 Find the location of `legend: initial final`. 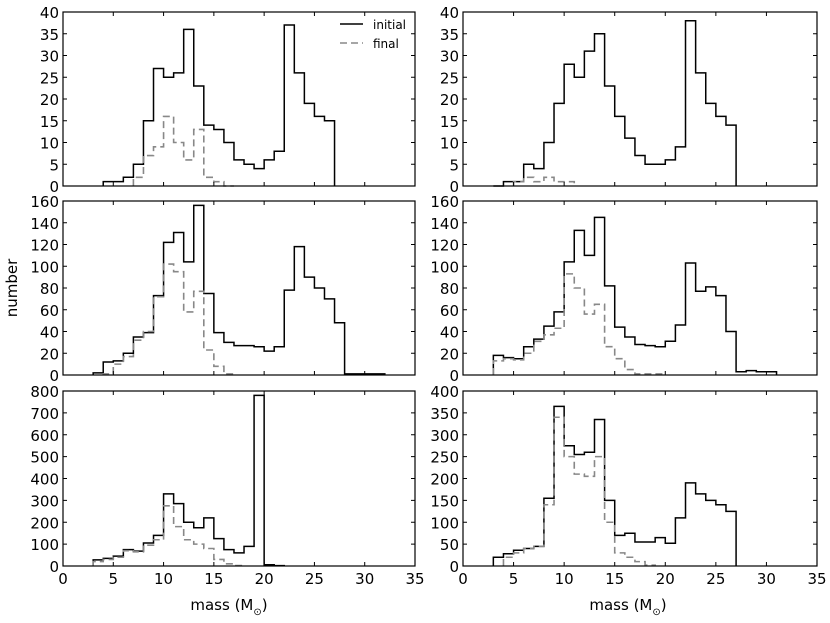

legend: initial final is located at coordinates (373, 34).